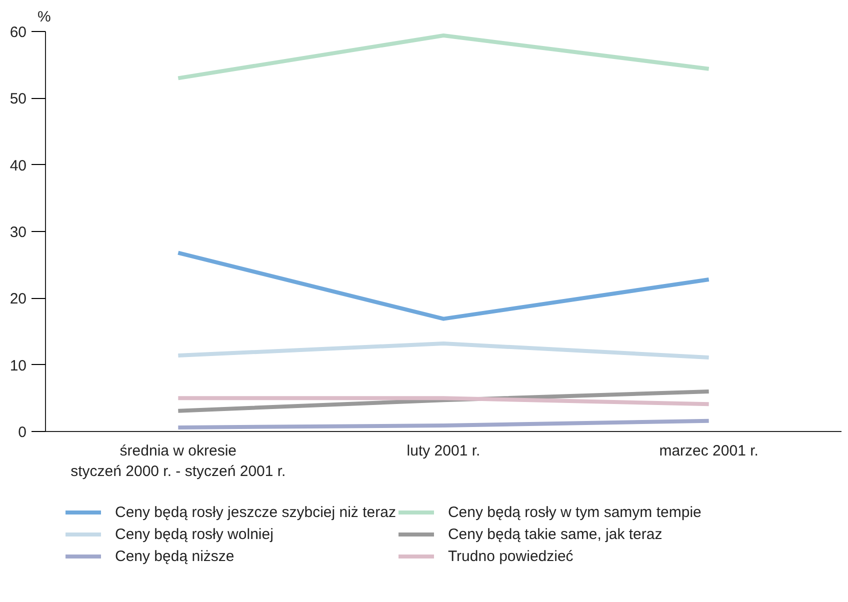  What do you see at coordinates (443, 451) in the screenshot?
I see `x-tick-label: luty 2001 r.` at bounding box center [443, 451].